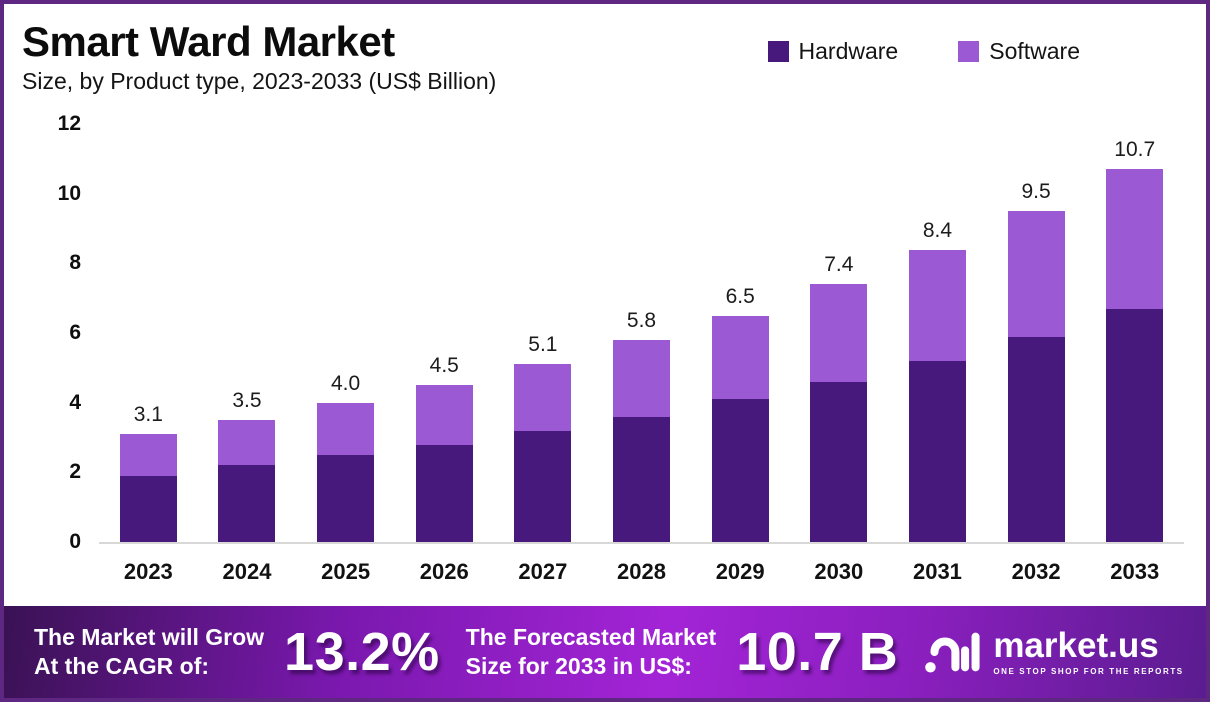  I want to click on forecast-value: 10.7 B, so click(817, 652).